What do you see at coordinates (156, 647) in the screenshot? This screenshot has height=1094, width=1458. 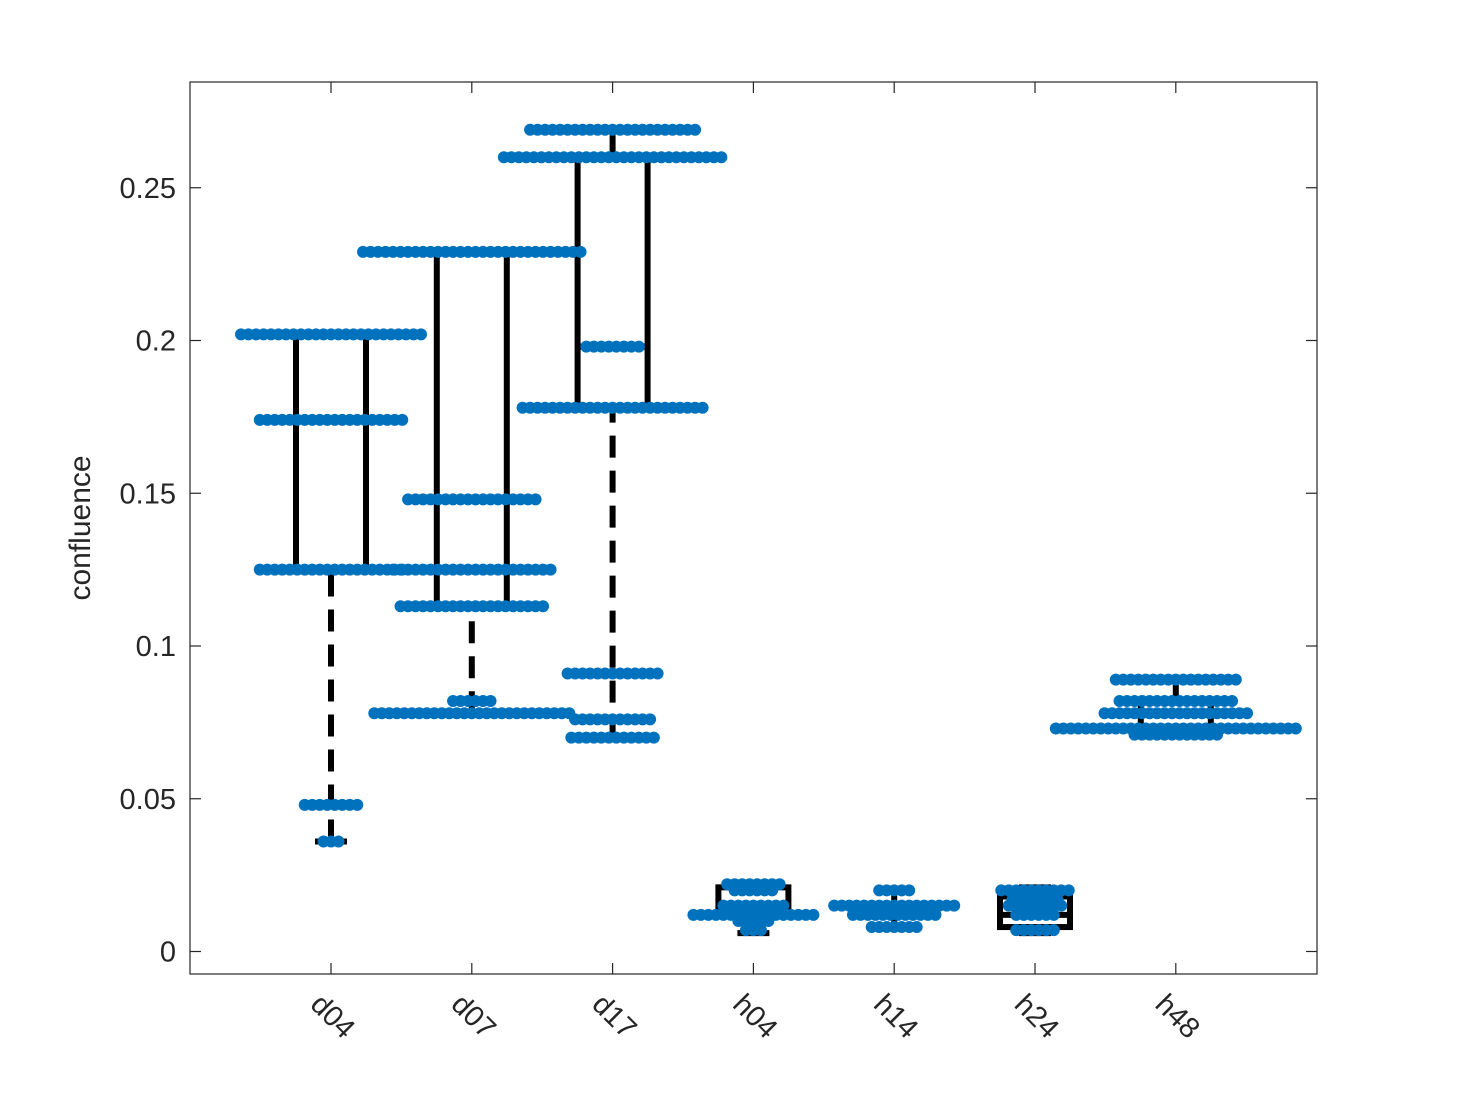 I see `y-tick-label: 0.1` at bounding box center [156, 647].